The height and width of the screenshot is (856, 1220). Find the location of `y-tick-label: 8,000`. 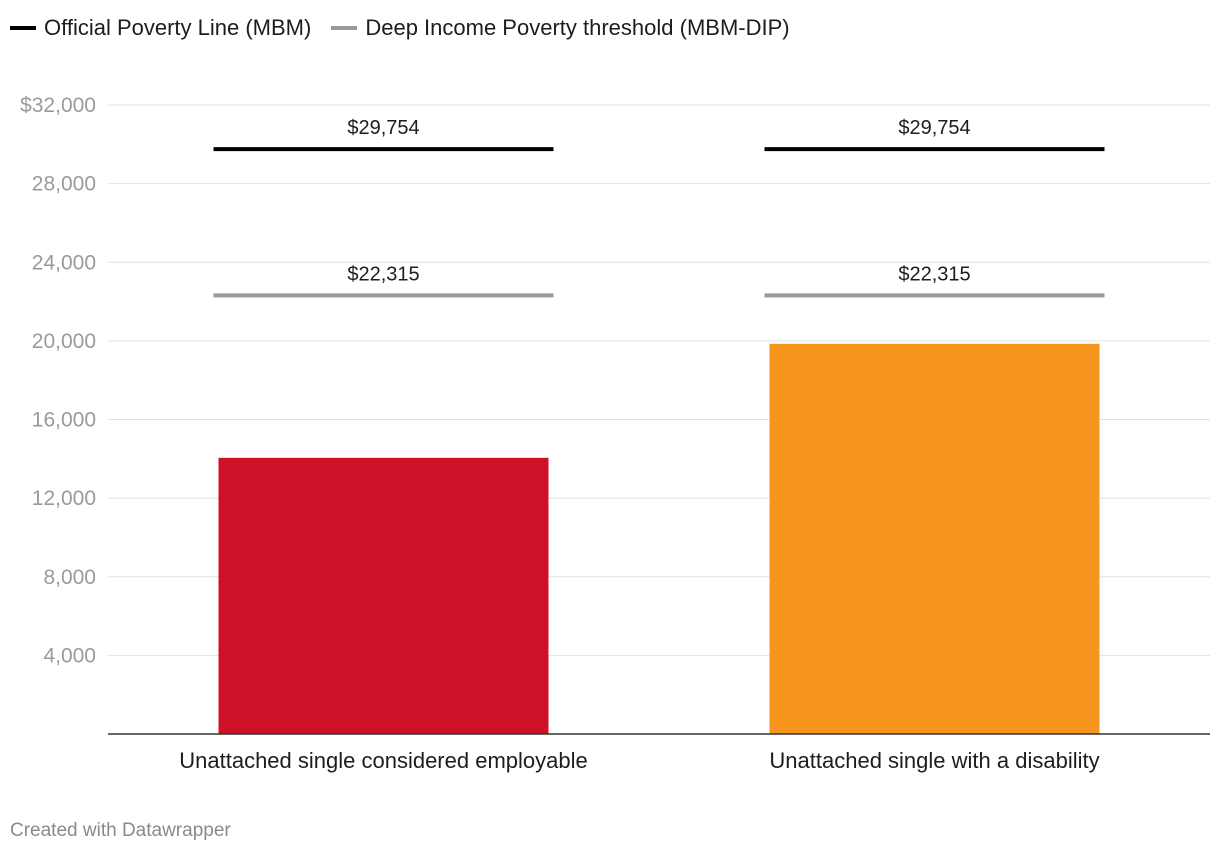

y-tick-label: 8,000 is located at coordinates (69, 577).